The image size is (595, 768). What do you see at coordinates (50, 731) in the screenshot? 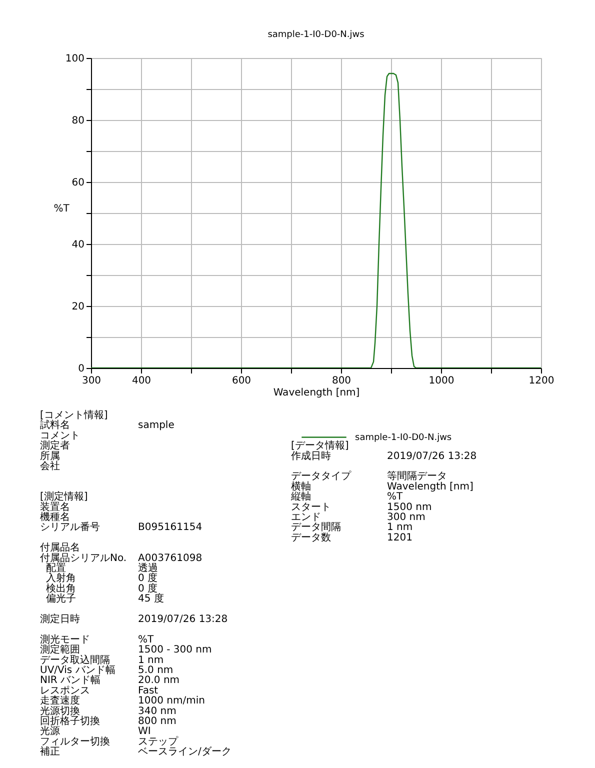
I see `text: 光源` at bounding box center [50, 731].